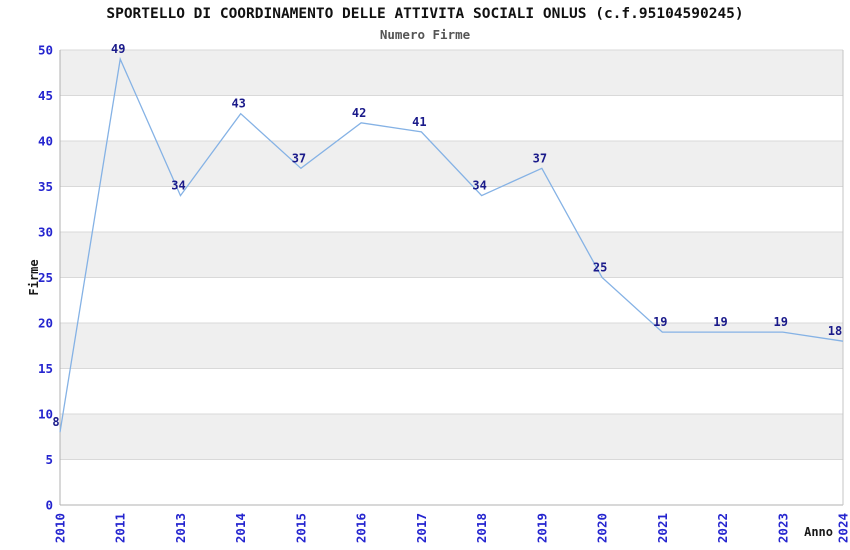 The height and width of the screenshot is (550, 850). What do you see at coordinates (722, 528) in the screenshot?
I see `x-tick-label: 2022` at bounding box center [722, 528].